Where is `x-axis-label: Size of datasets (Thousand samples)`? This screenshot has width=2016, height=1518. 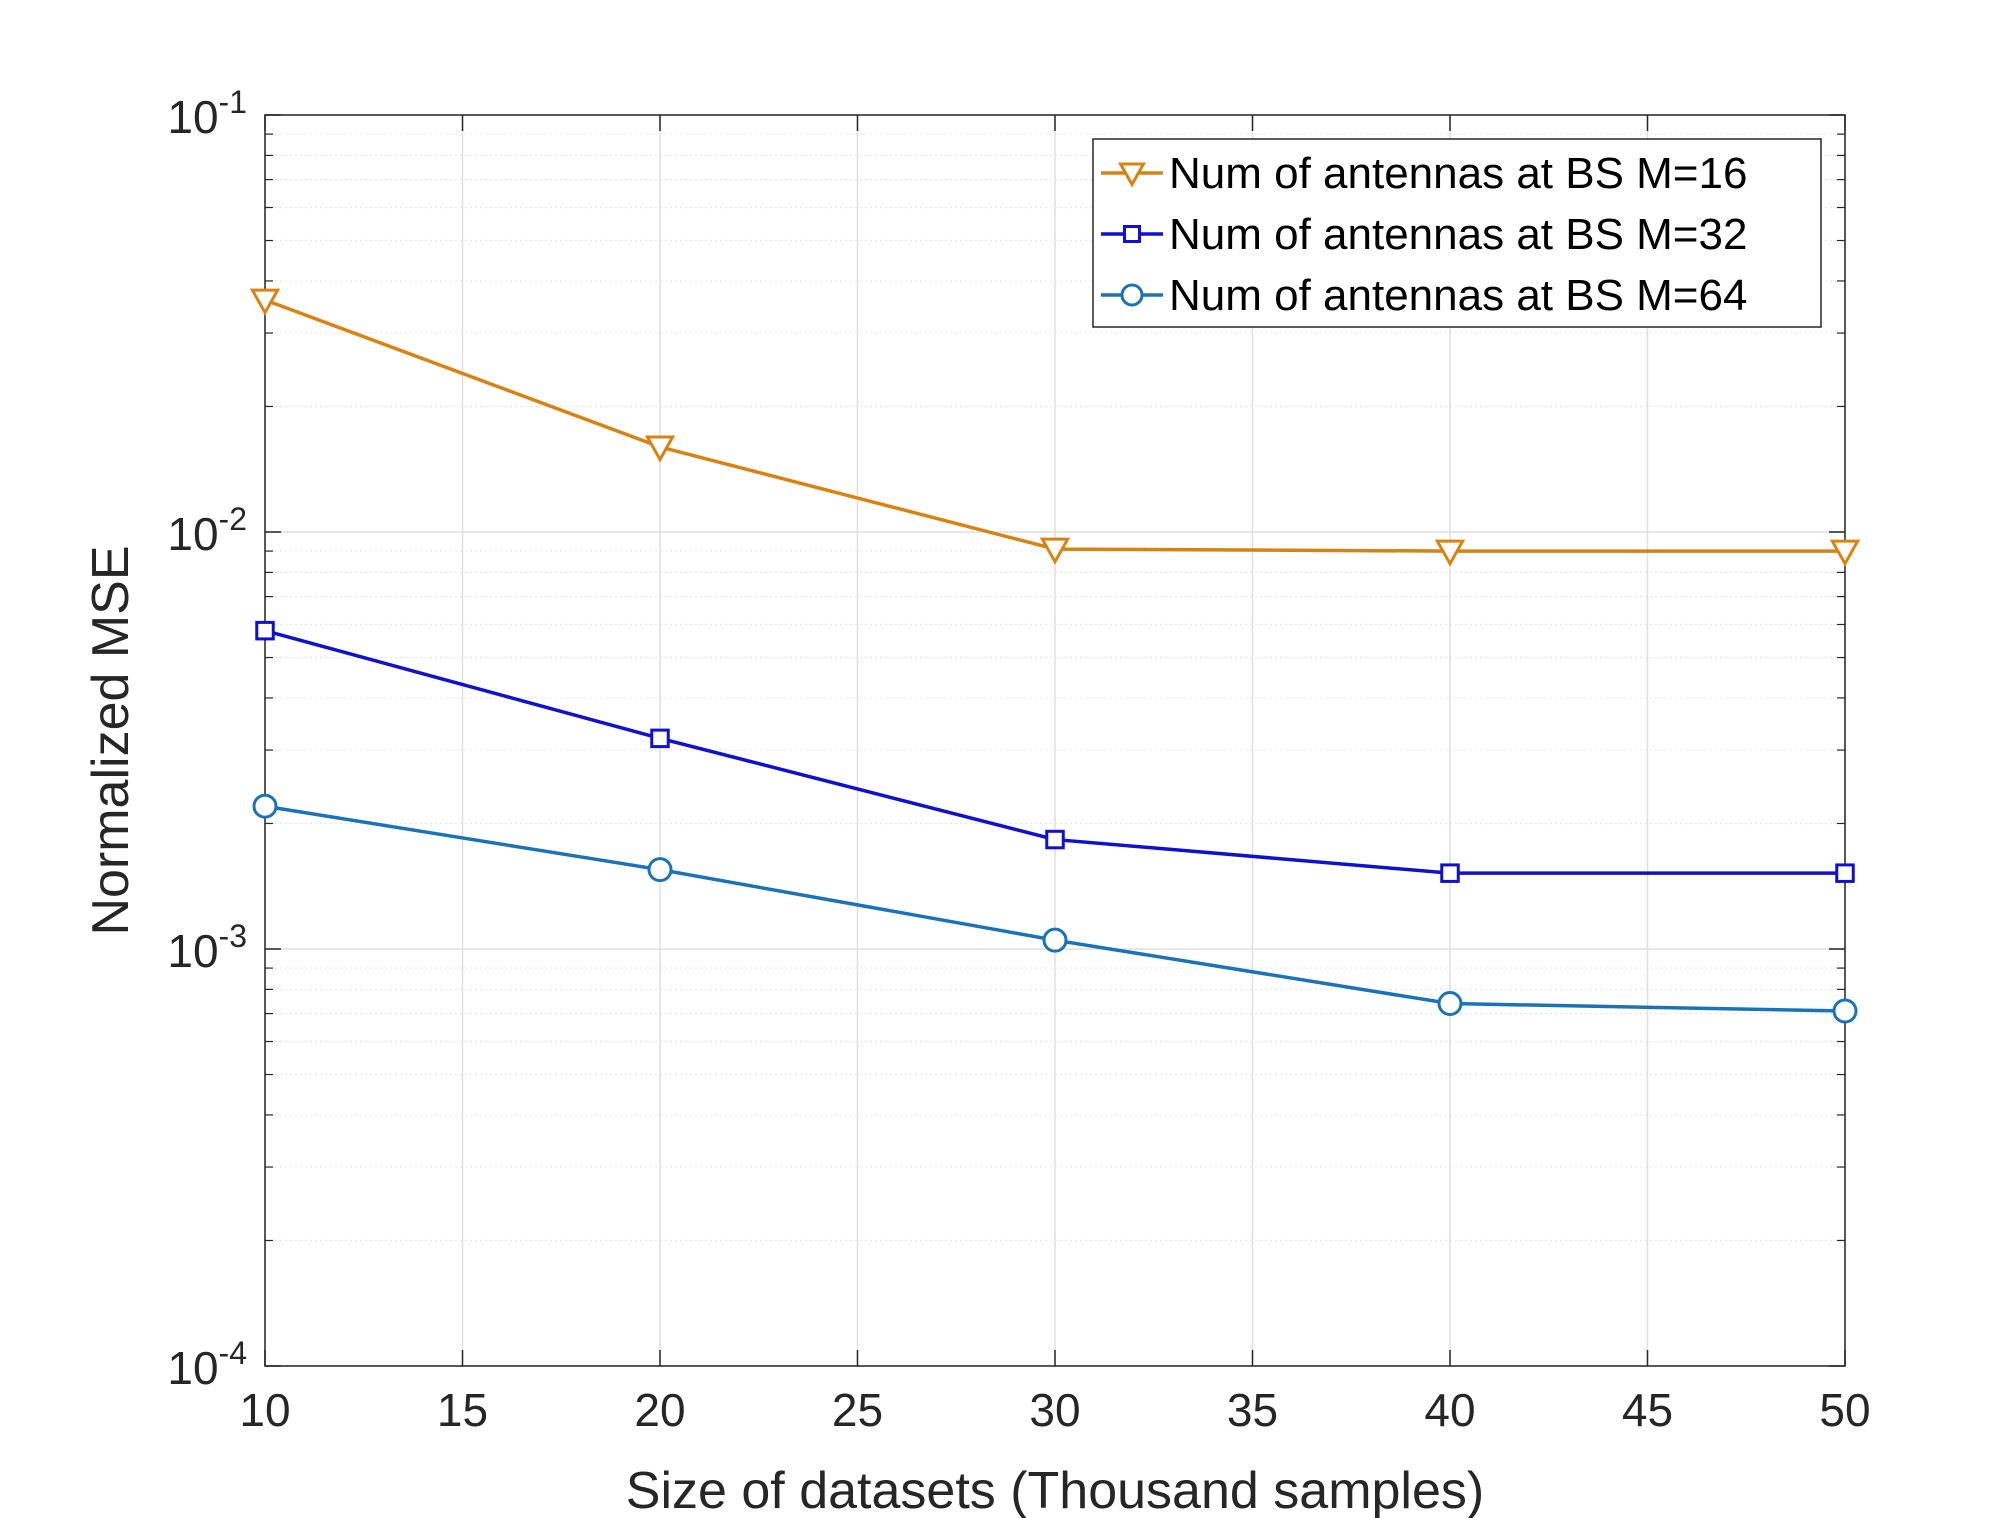 x-axis-label: Size of datasets (Thousand samples) is located at coordinates (1055, 1490).